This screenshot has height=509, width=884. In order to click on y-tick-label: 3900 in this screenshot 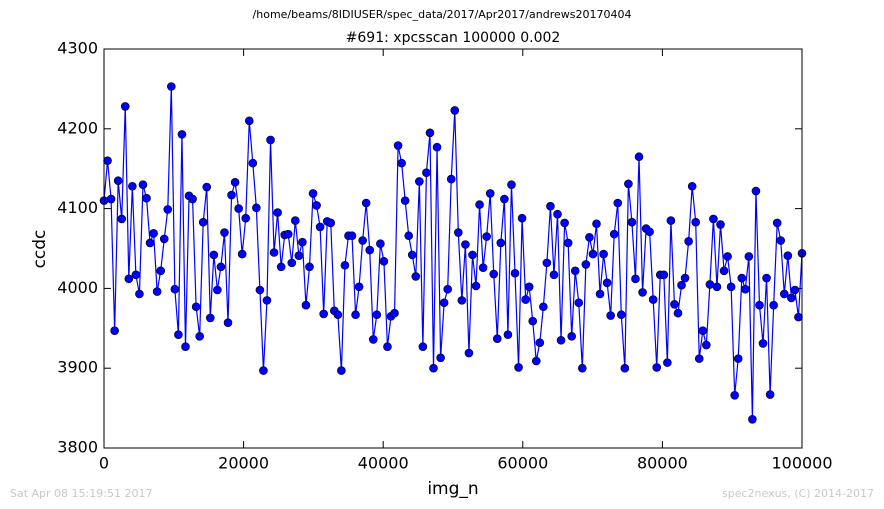, I will do `click(77, 367)`.